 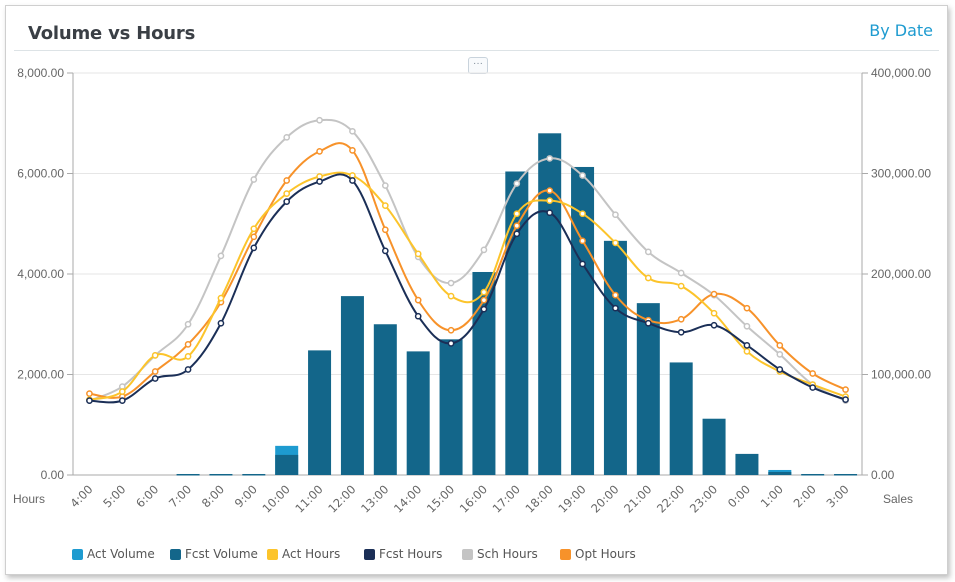 I want to click on legend-item-sch-hours: Sch Hours, so click(x=511, y=554).